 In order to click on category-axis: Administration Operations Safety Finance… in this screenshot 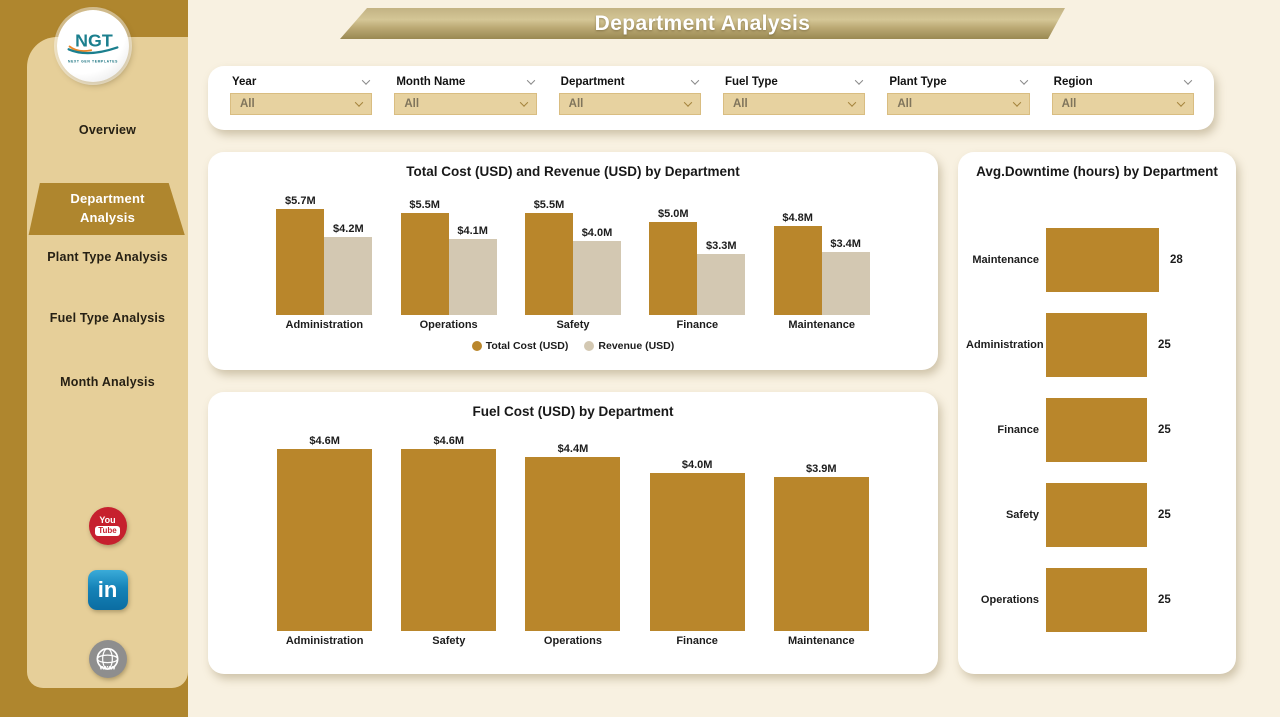, I will do `click(573, 325)`.